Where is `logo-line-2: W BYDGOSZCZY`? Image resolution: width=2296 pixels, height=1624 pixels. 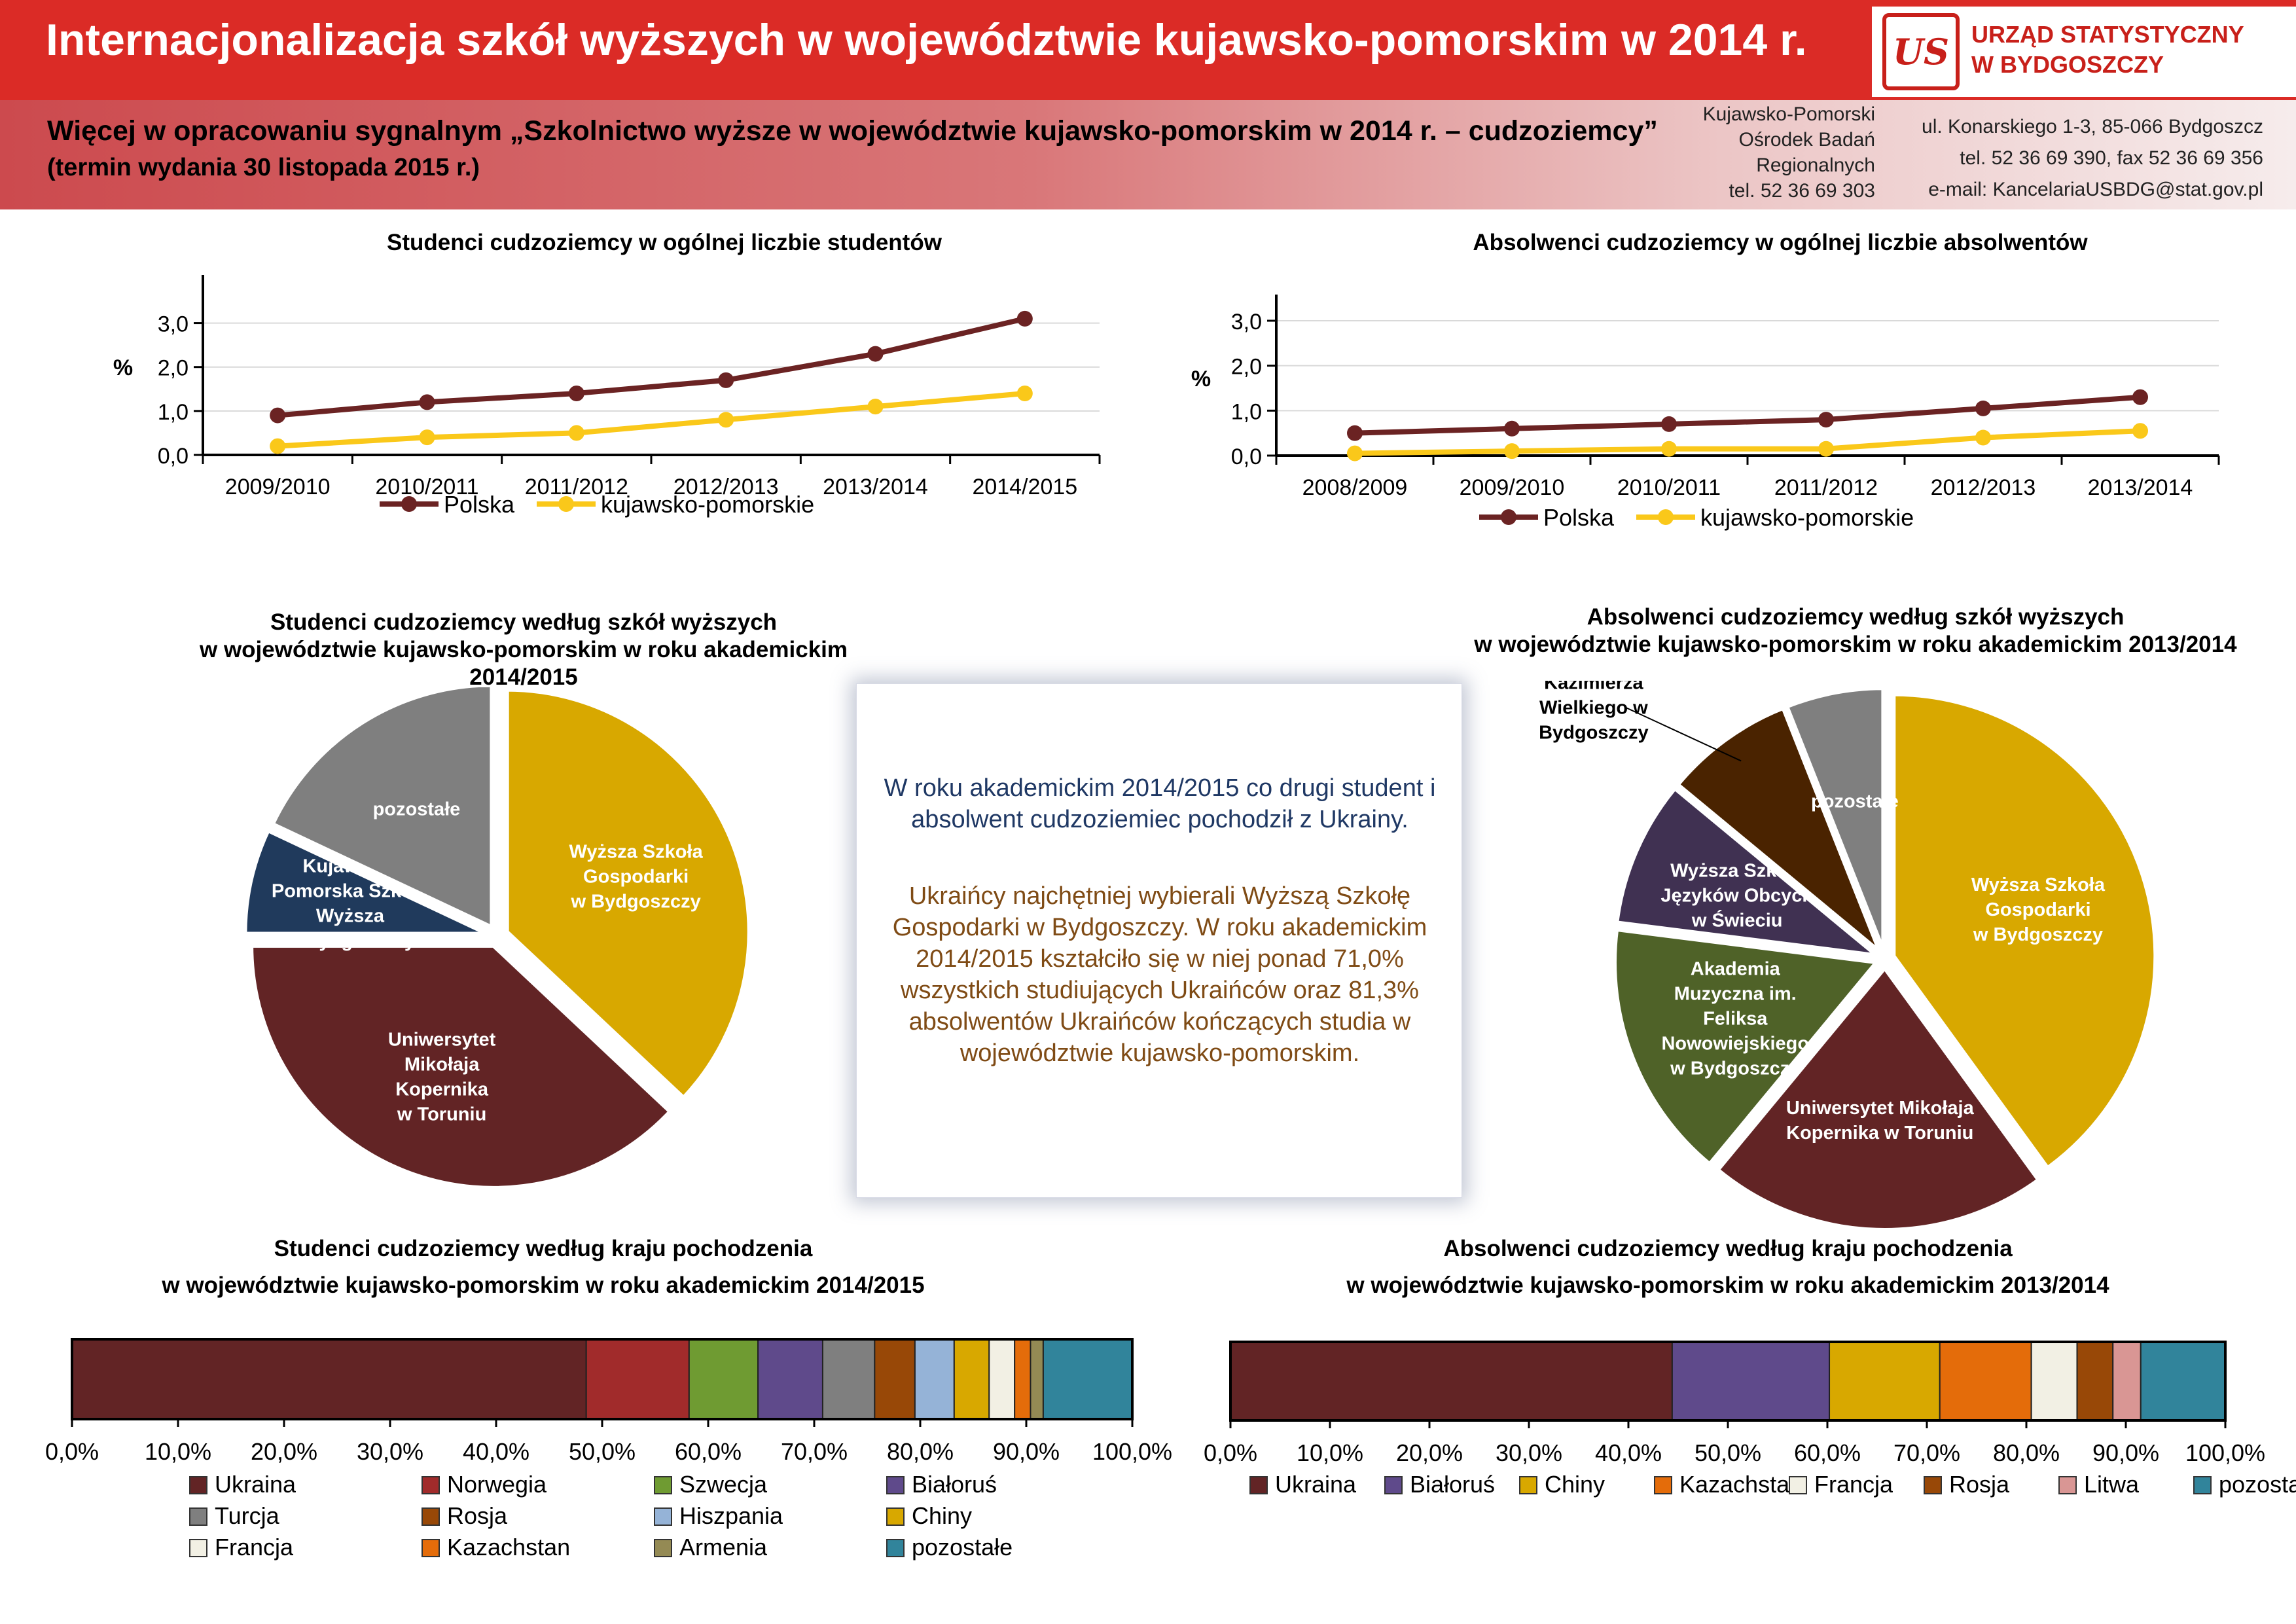
logo-line-2: W BYDGOSZCZY is located at coordinates (2067, 64).